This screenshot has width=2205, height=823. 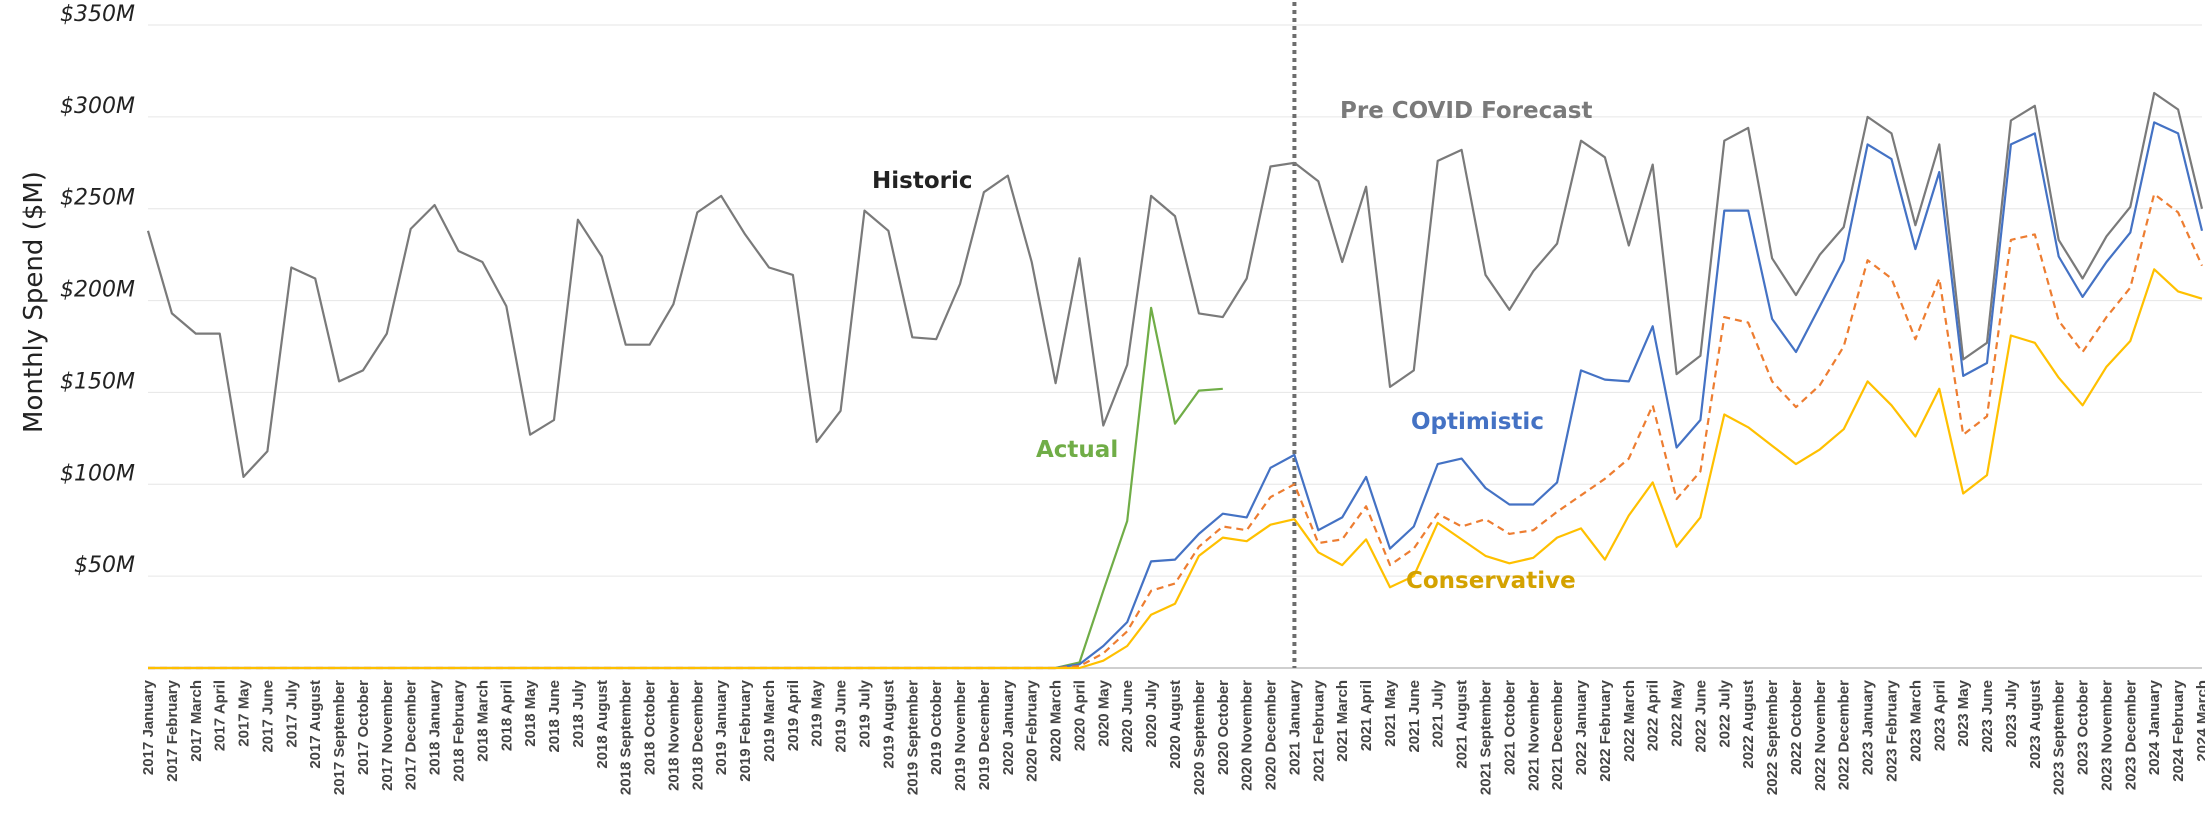 I want to click on x-tick-label: 2022 April, so click(x=1653, y=715).